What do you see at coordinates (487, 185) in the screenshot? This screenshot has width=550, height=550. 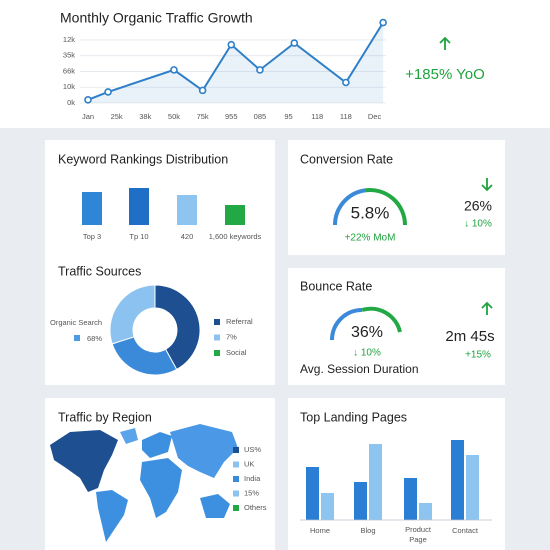 I see `down-arrow` at bounding box center [487, 185].